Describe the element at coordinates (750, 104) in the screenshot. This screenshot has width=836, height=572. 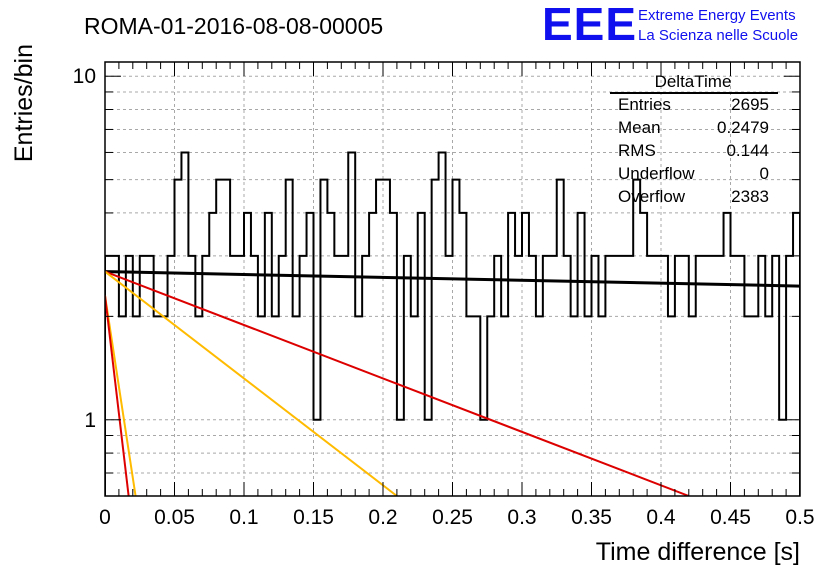
I see `stats-entries-value: 2695` at that location.